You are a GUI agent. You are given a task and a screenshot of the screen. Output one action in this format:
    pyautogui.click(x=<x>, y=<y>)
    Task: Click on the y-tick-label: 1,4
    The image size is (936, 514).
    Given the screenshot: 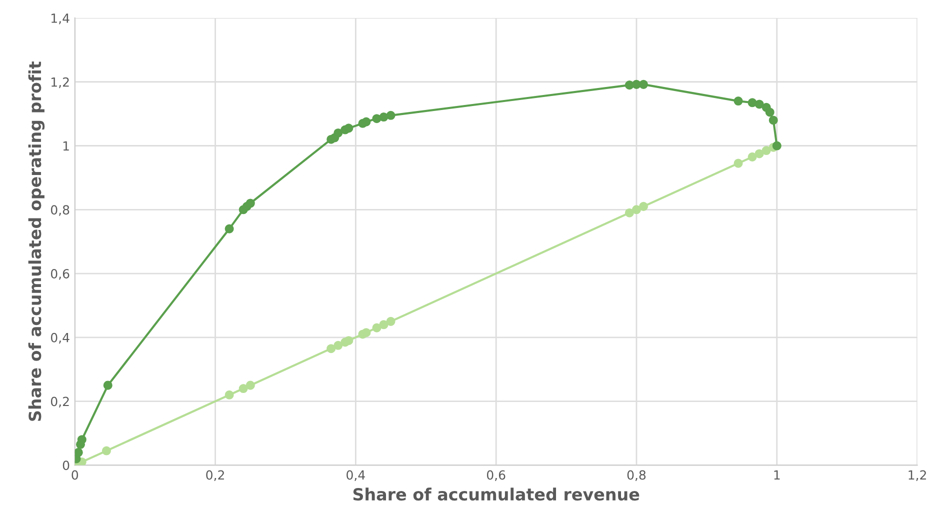 What is the action you would take?
    pyautogui.click(x=61, y=19)
    